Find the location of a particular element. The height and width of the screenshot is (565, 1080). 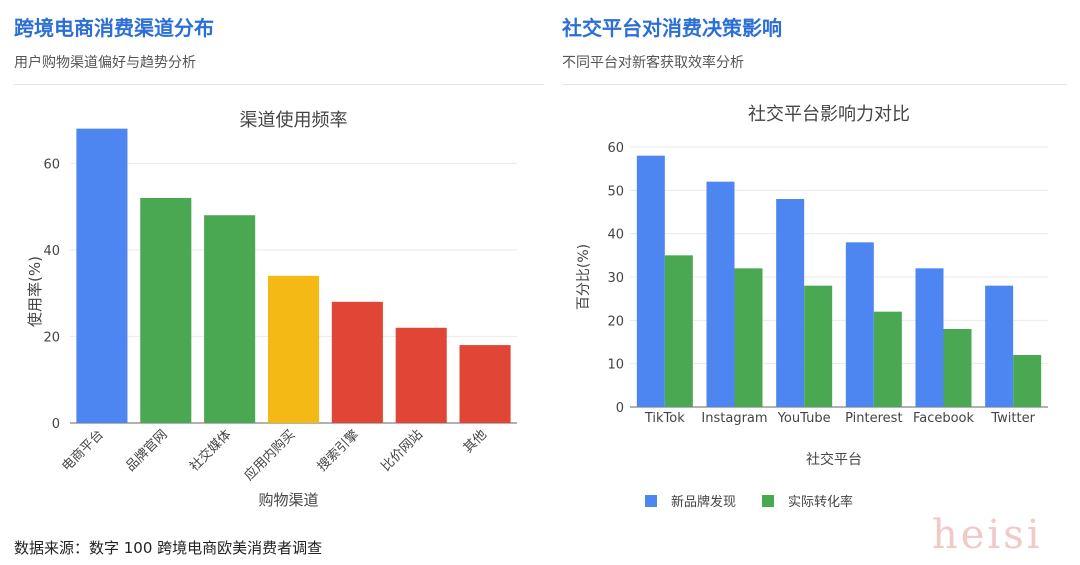

right-x-tick-label: Instagram is located at coordinates (734, 418).